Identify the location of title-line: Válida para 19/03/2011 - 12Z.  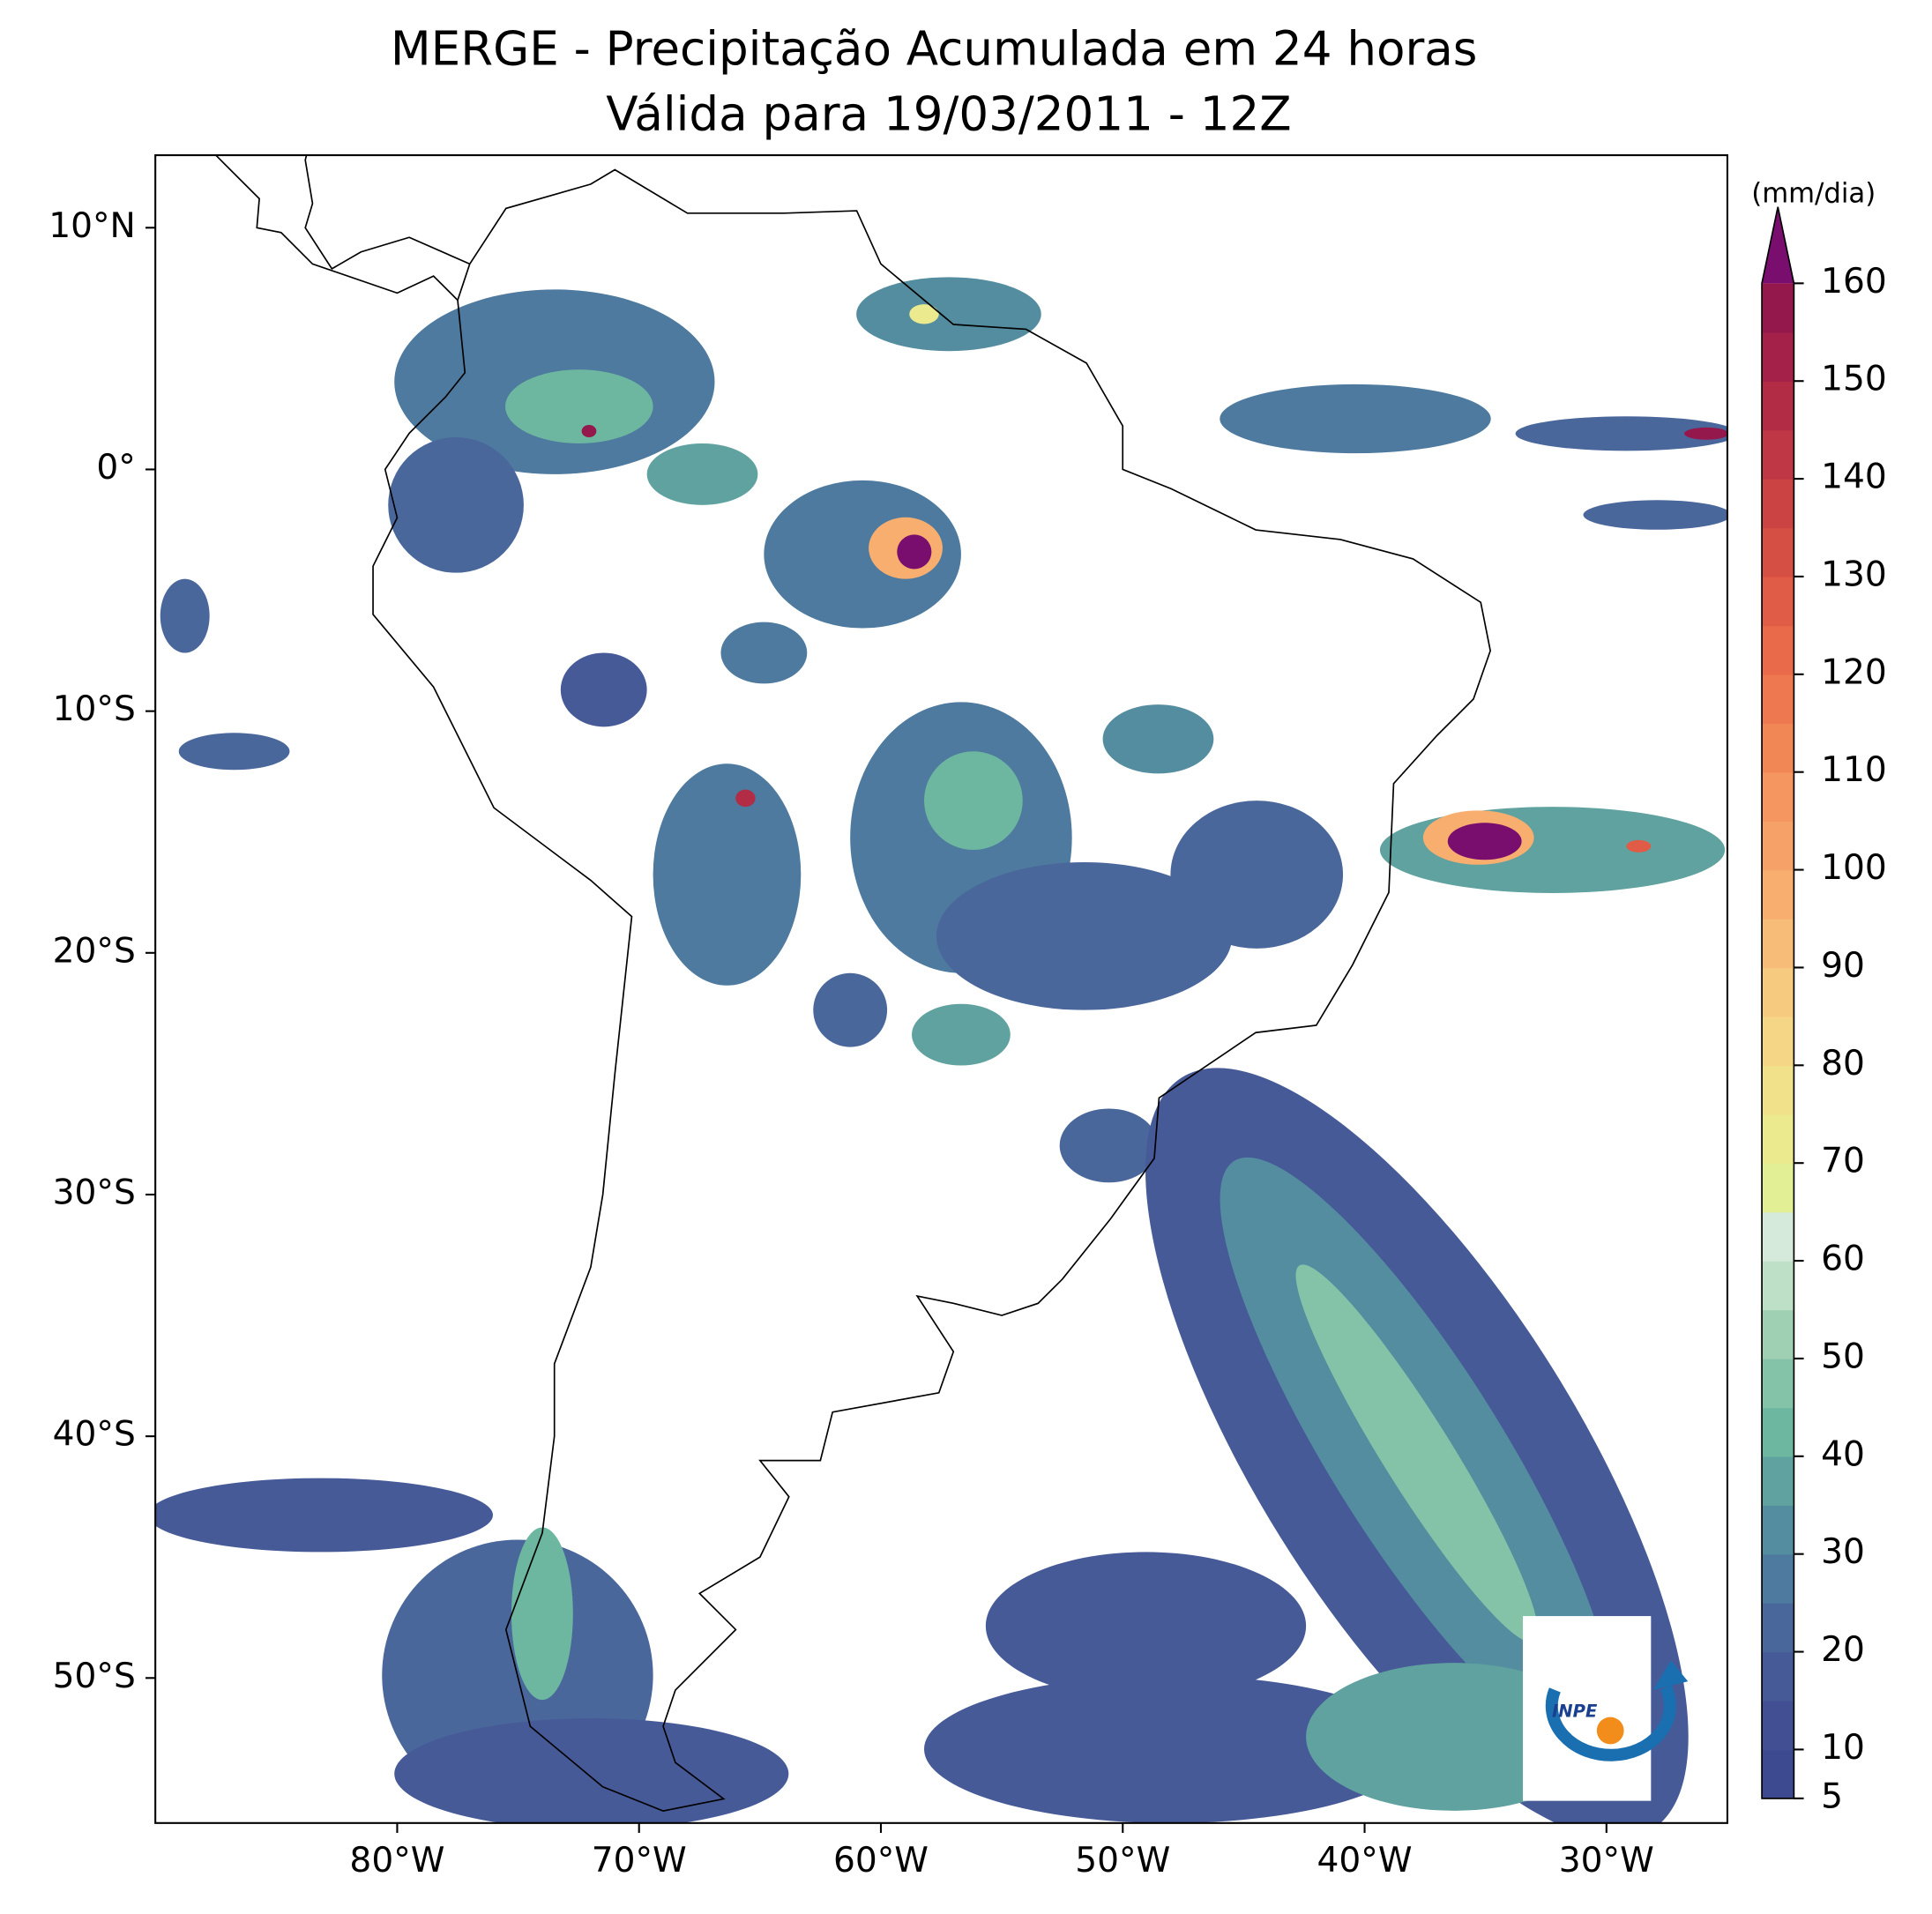
(948, 113).